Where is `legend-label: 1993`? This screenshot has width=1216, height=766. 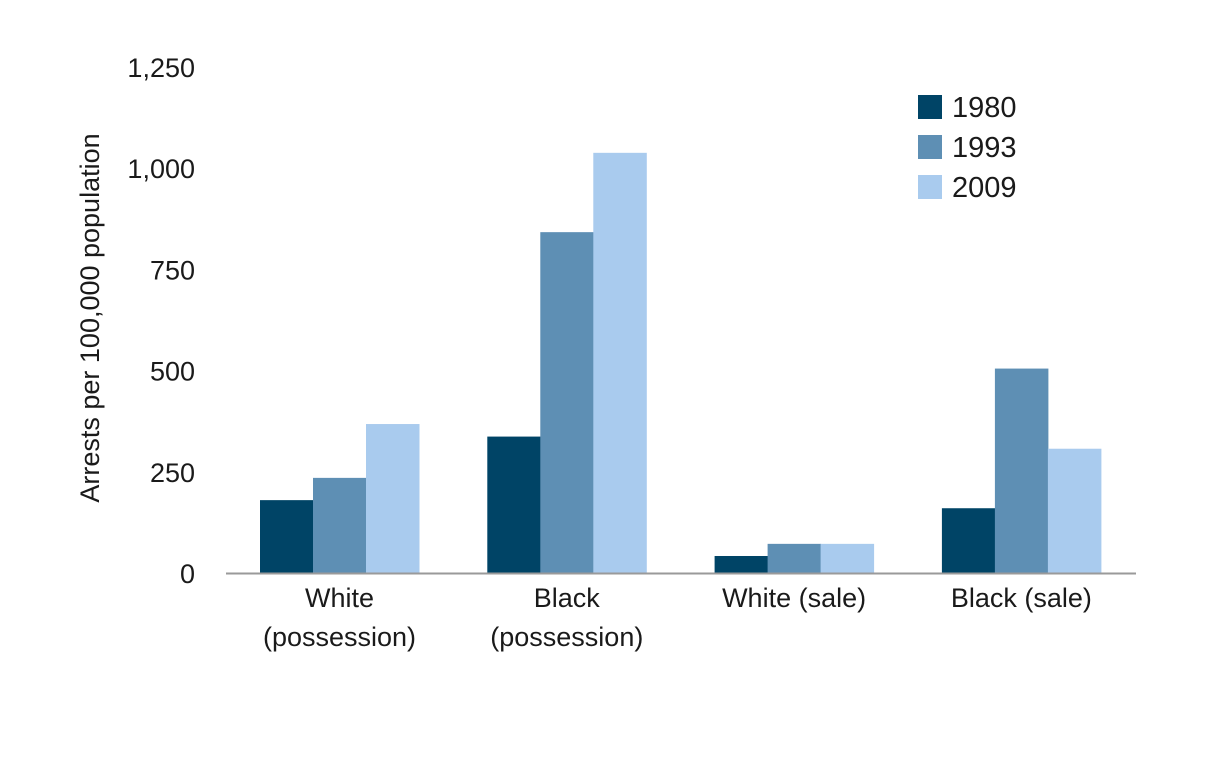 legend-label: 1993 is located at coordinates (984, 148).